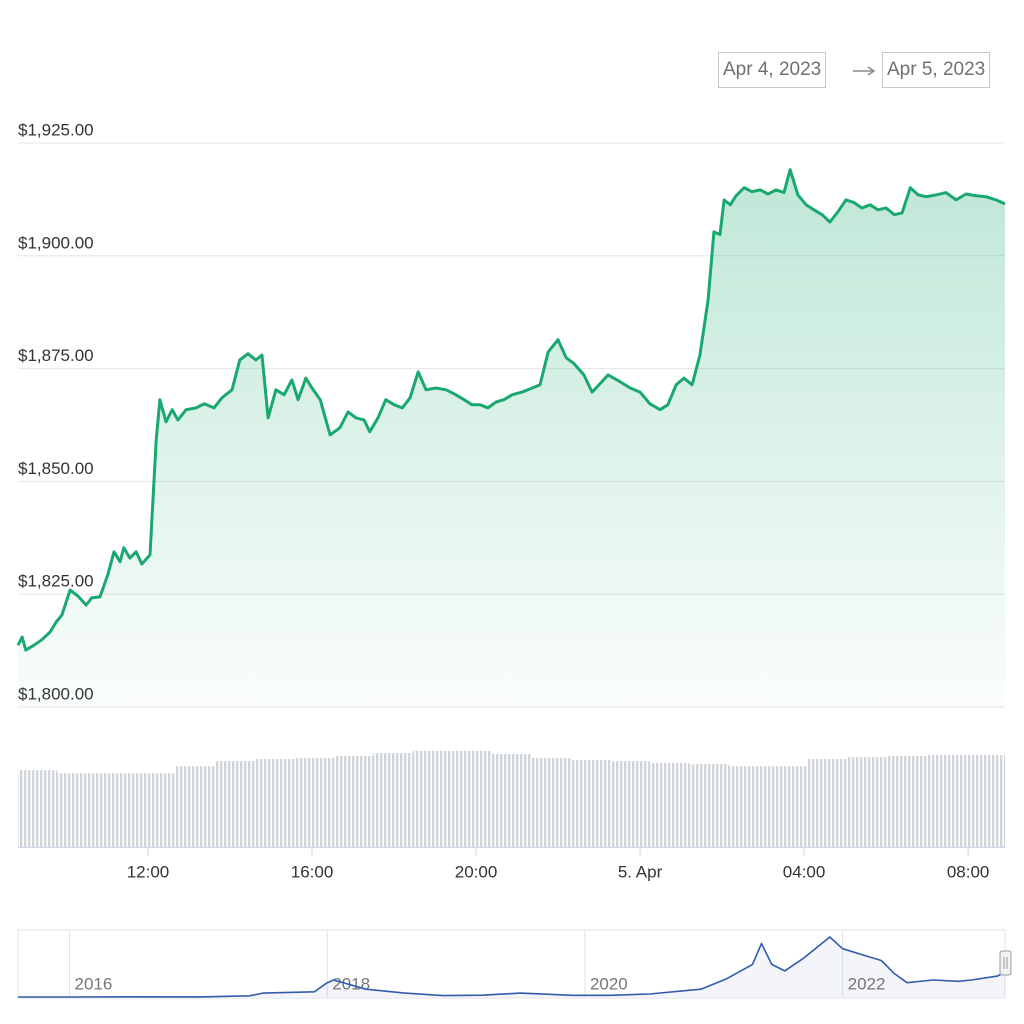  What do you see at coordinates (1005, 963) in the screenshot?
I see `navigator-handle` at bounding box center [1005, 963].